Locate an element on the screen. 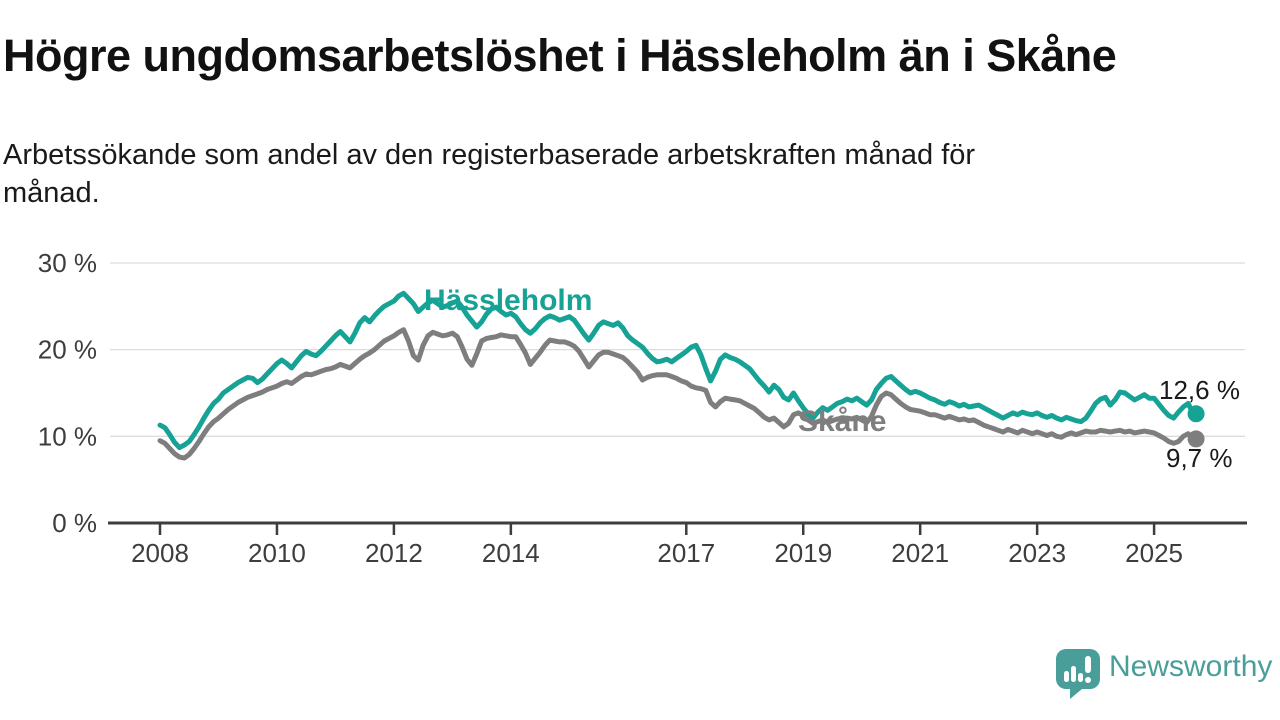 This screenshot has width=1280, height=720. y-tick-label-0: 0 % is located at coordinates (74, 523).